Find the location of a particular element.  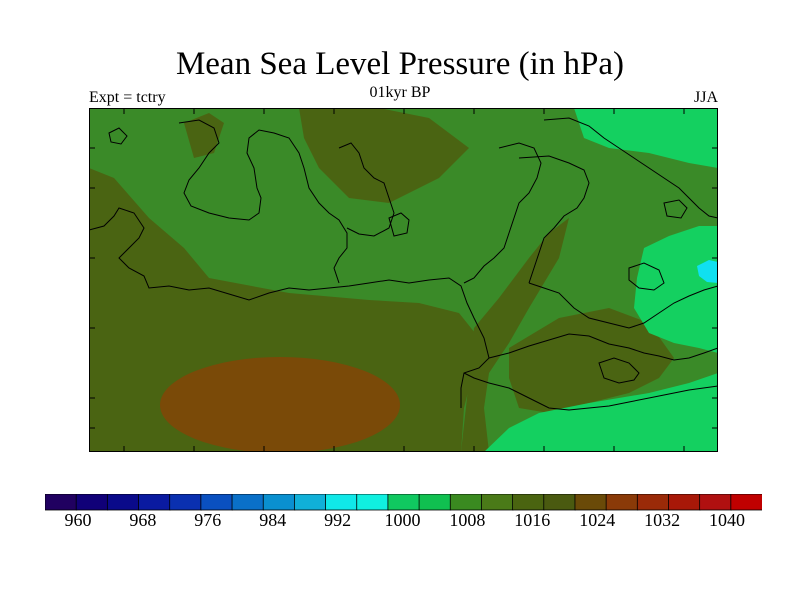

chart-subtitle: 01kyr BP is located at coordinates (400, 92).